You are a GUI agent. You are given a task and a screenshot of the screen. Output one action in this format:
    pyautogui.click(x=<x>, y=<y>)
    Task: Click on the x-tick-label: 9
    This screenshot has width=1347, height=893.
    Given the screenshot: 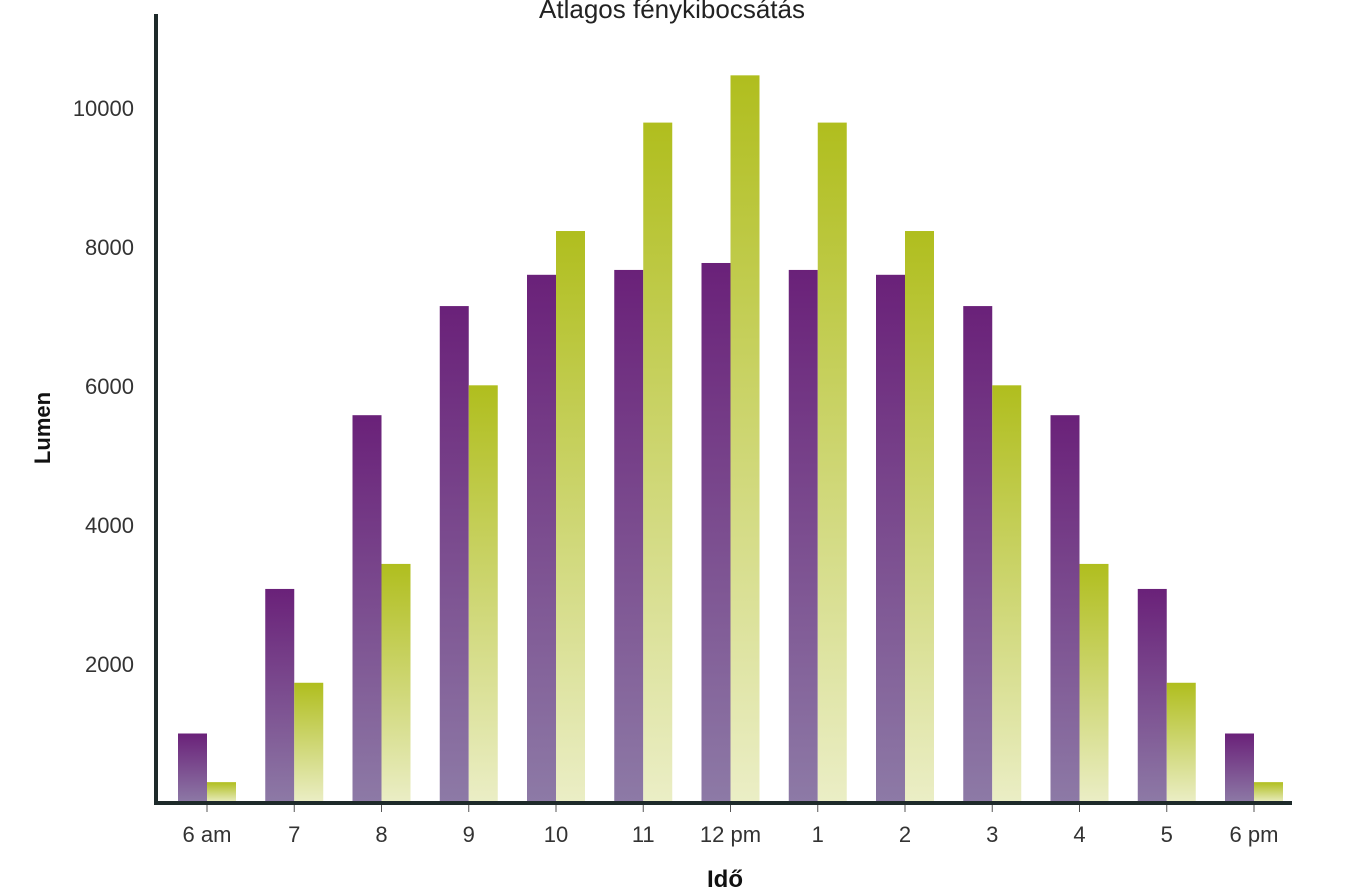 What is the action you would take?
    pyautogui.click(x=469, y=834)
    